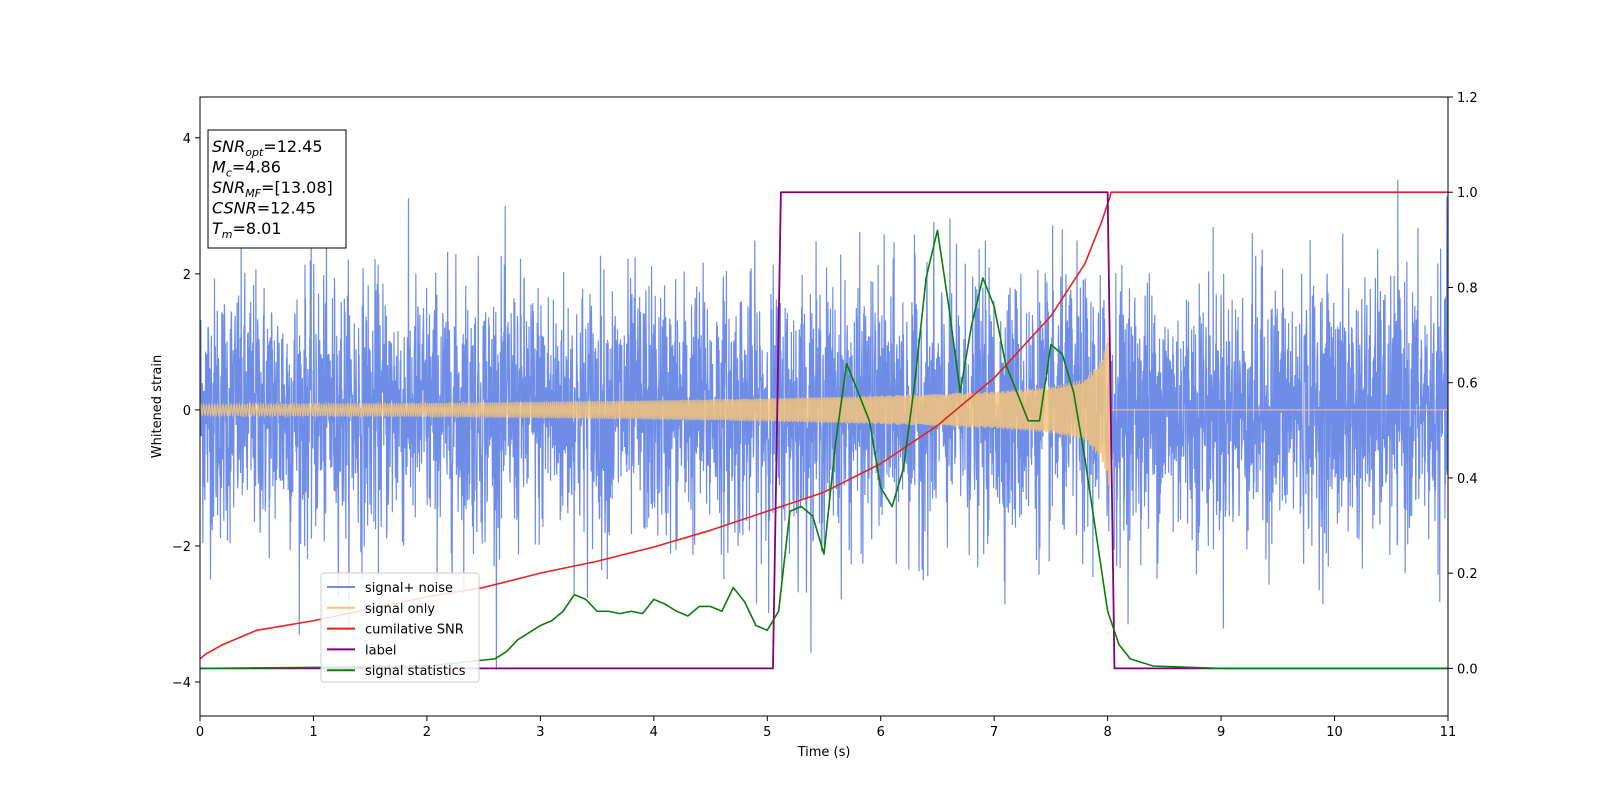 The image size is (1600, 800). Describe the element at coordinates (157, 406) in the screenshot. I see `y-axis-label: Whitened strain` at that location.